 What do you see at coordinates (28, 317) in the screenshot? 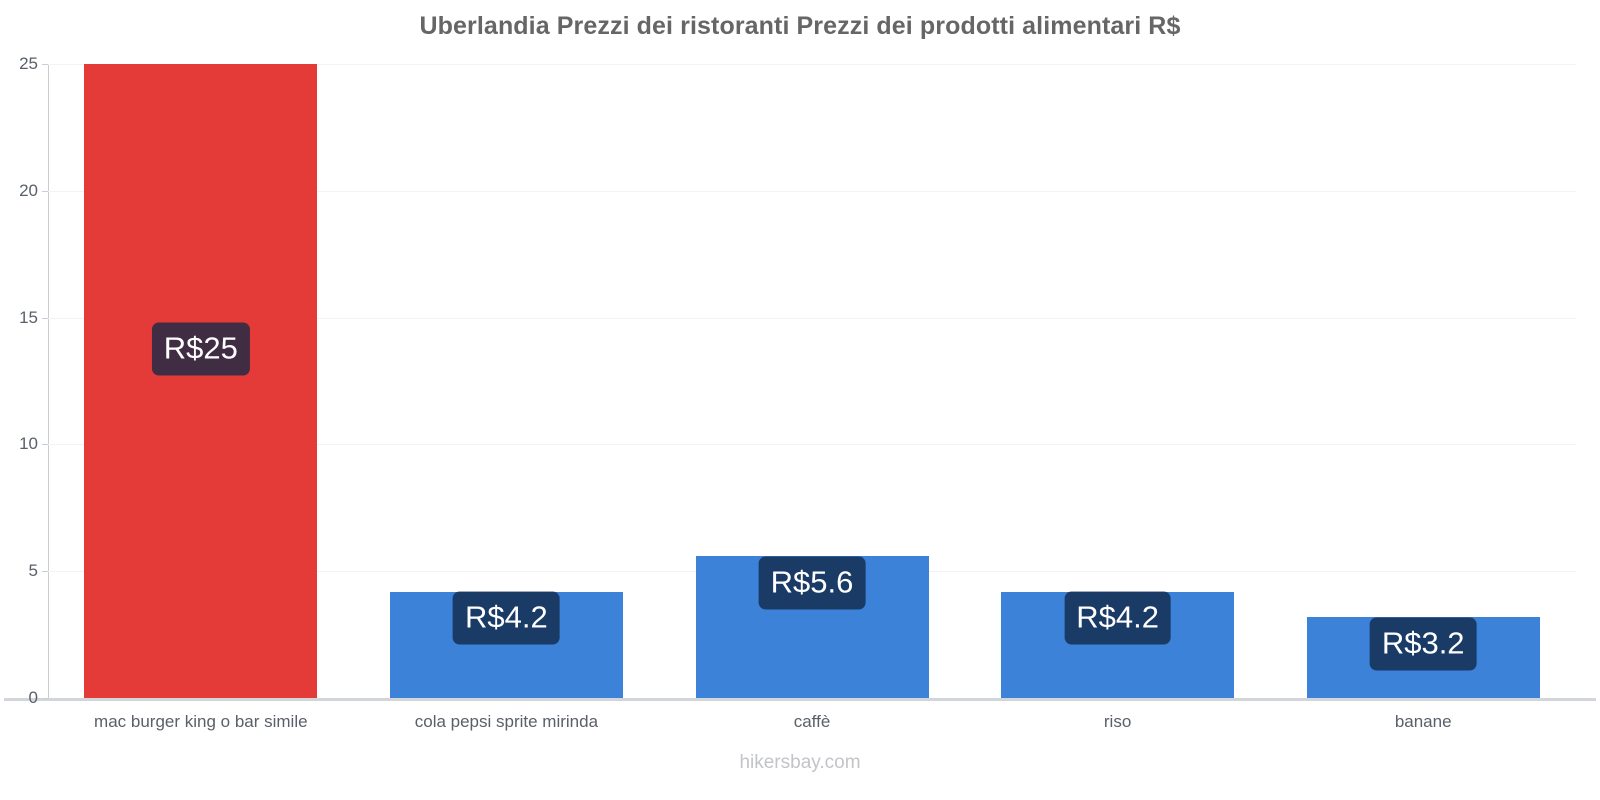
I see `y-axis-tick-label: 15` at bounding box center [28, 317].